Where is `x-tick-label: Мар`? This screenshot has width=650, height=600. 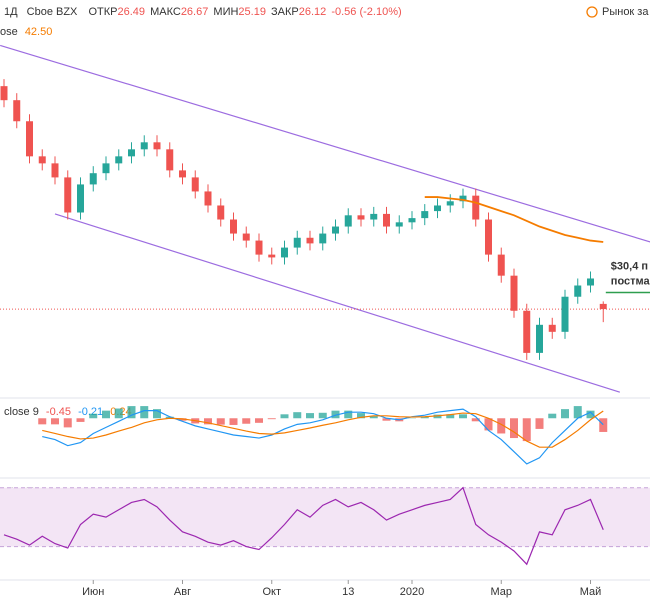
x-tick-label: Мар is located at coordinates (501, 592).